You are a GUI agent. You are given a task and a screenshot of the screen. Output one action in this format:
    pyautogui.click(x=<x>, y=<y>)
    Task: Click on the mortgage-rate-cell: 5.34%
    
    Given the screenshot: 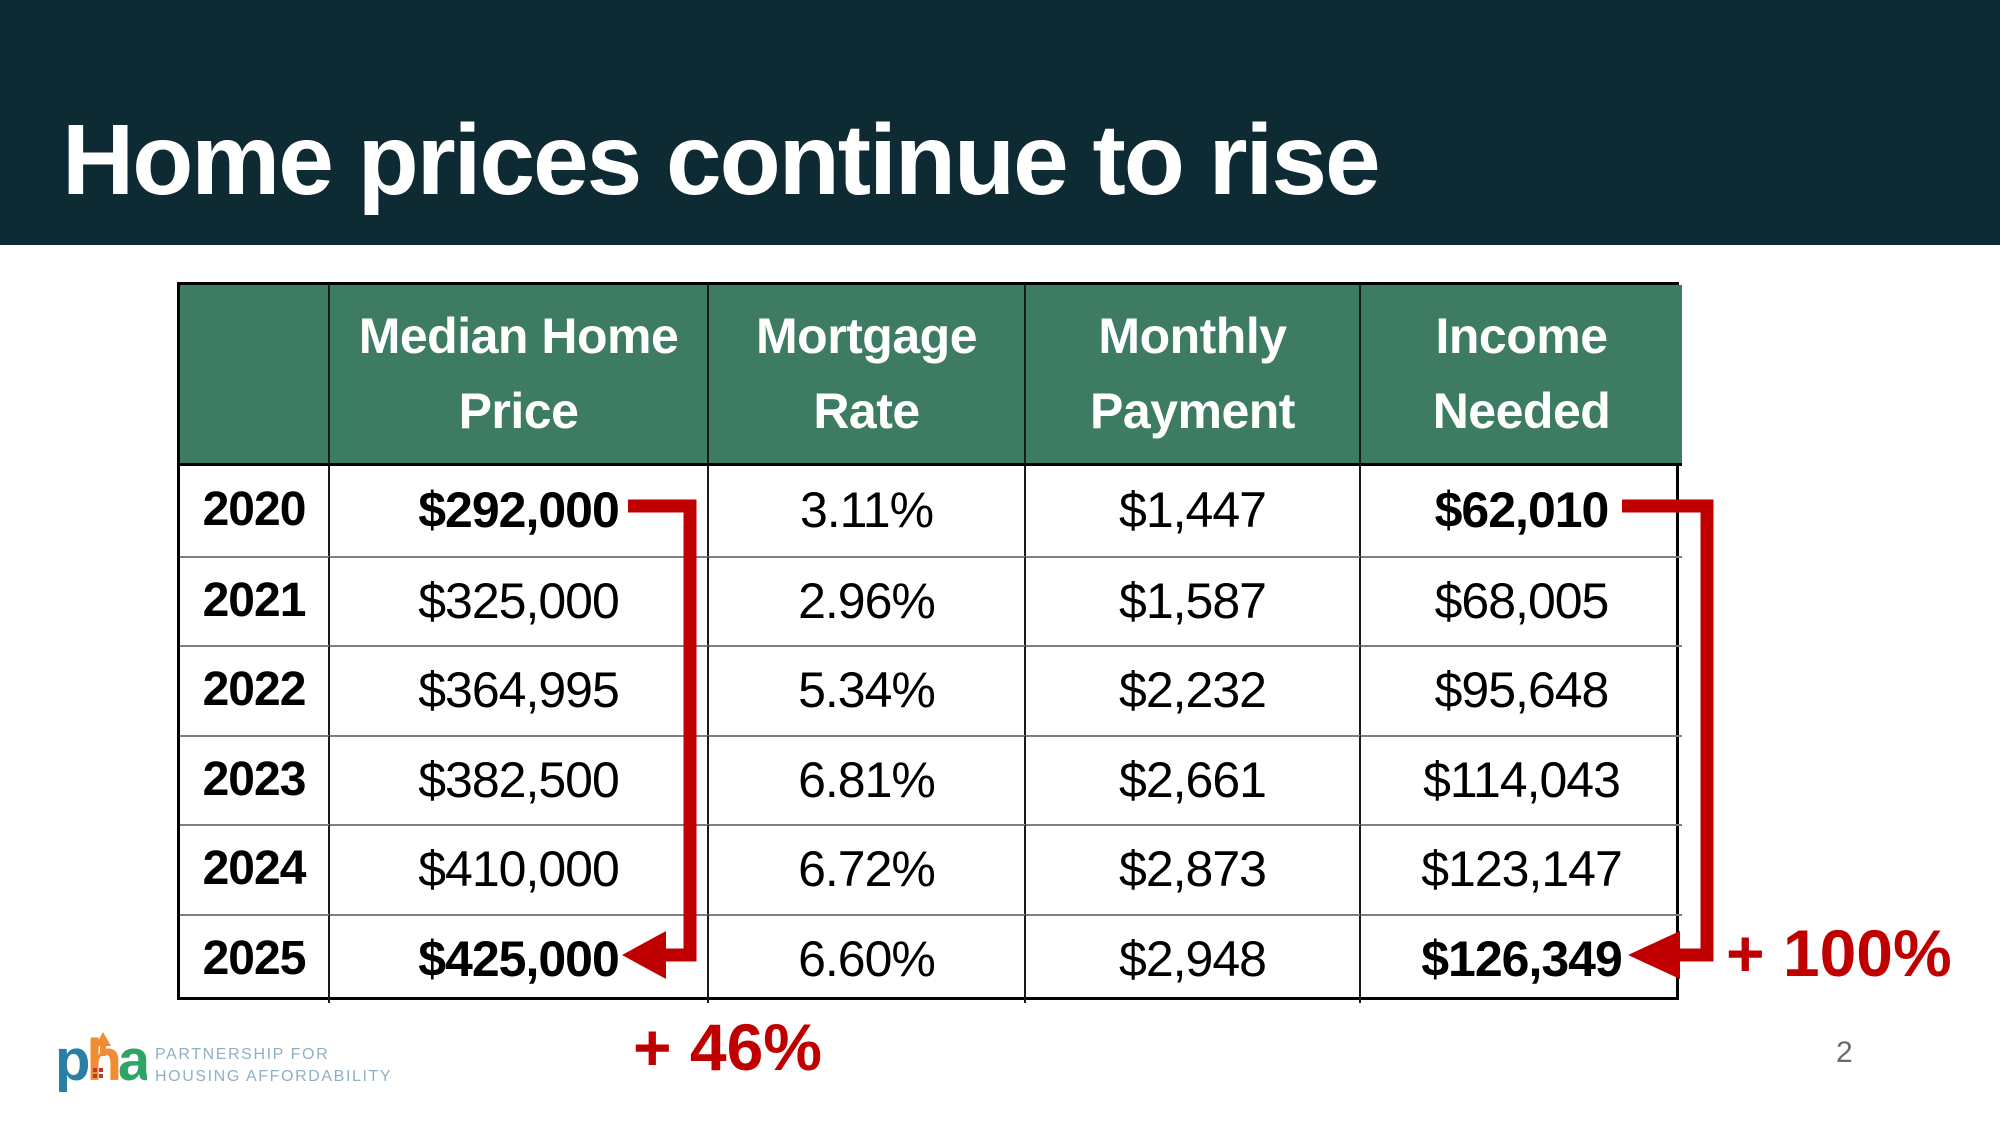 What is the action you would take?
    pyautogui.click(x=867, y=690)
    